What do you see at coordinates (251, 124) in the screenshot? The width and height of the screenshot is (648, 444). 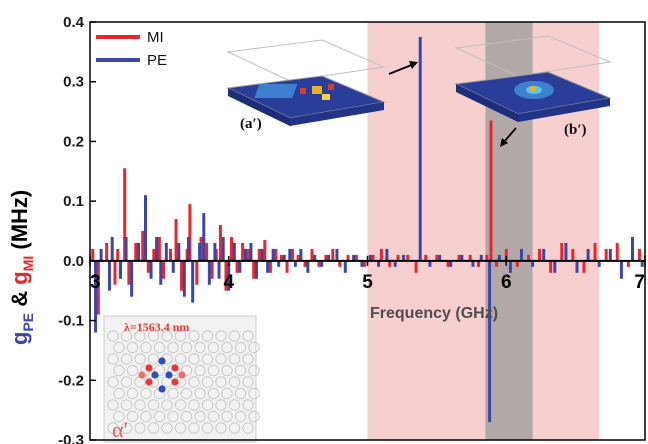 I see `inset-a-label: (a′)` at bounding box center [251, 124].